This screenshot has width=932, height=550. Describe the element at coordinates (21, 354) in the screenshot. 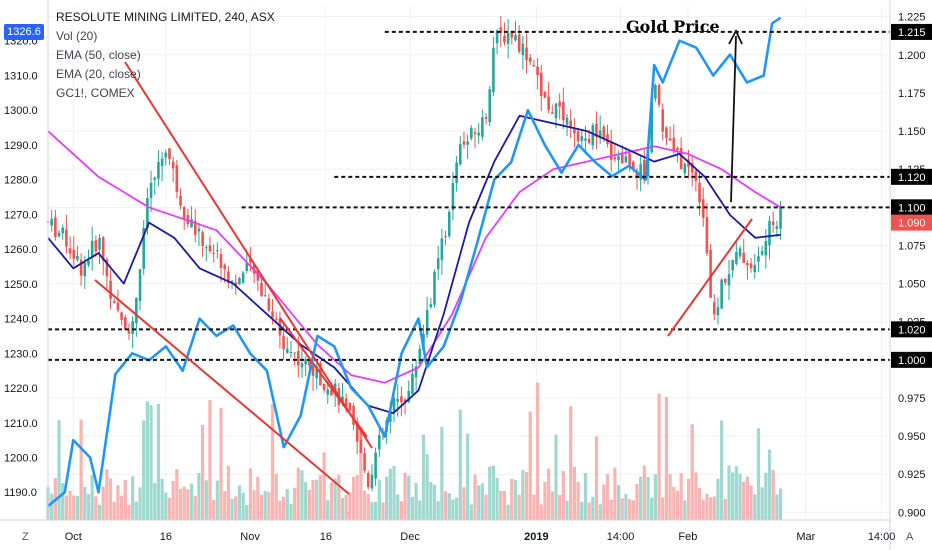

I see `left-axis-tick: 1230.0` at that location.